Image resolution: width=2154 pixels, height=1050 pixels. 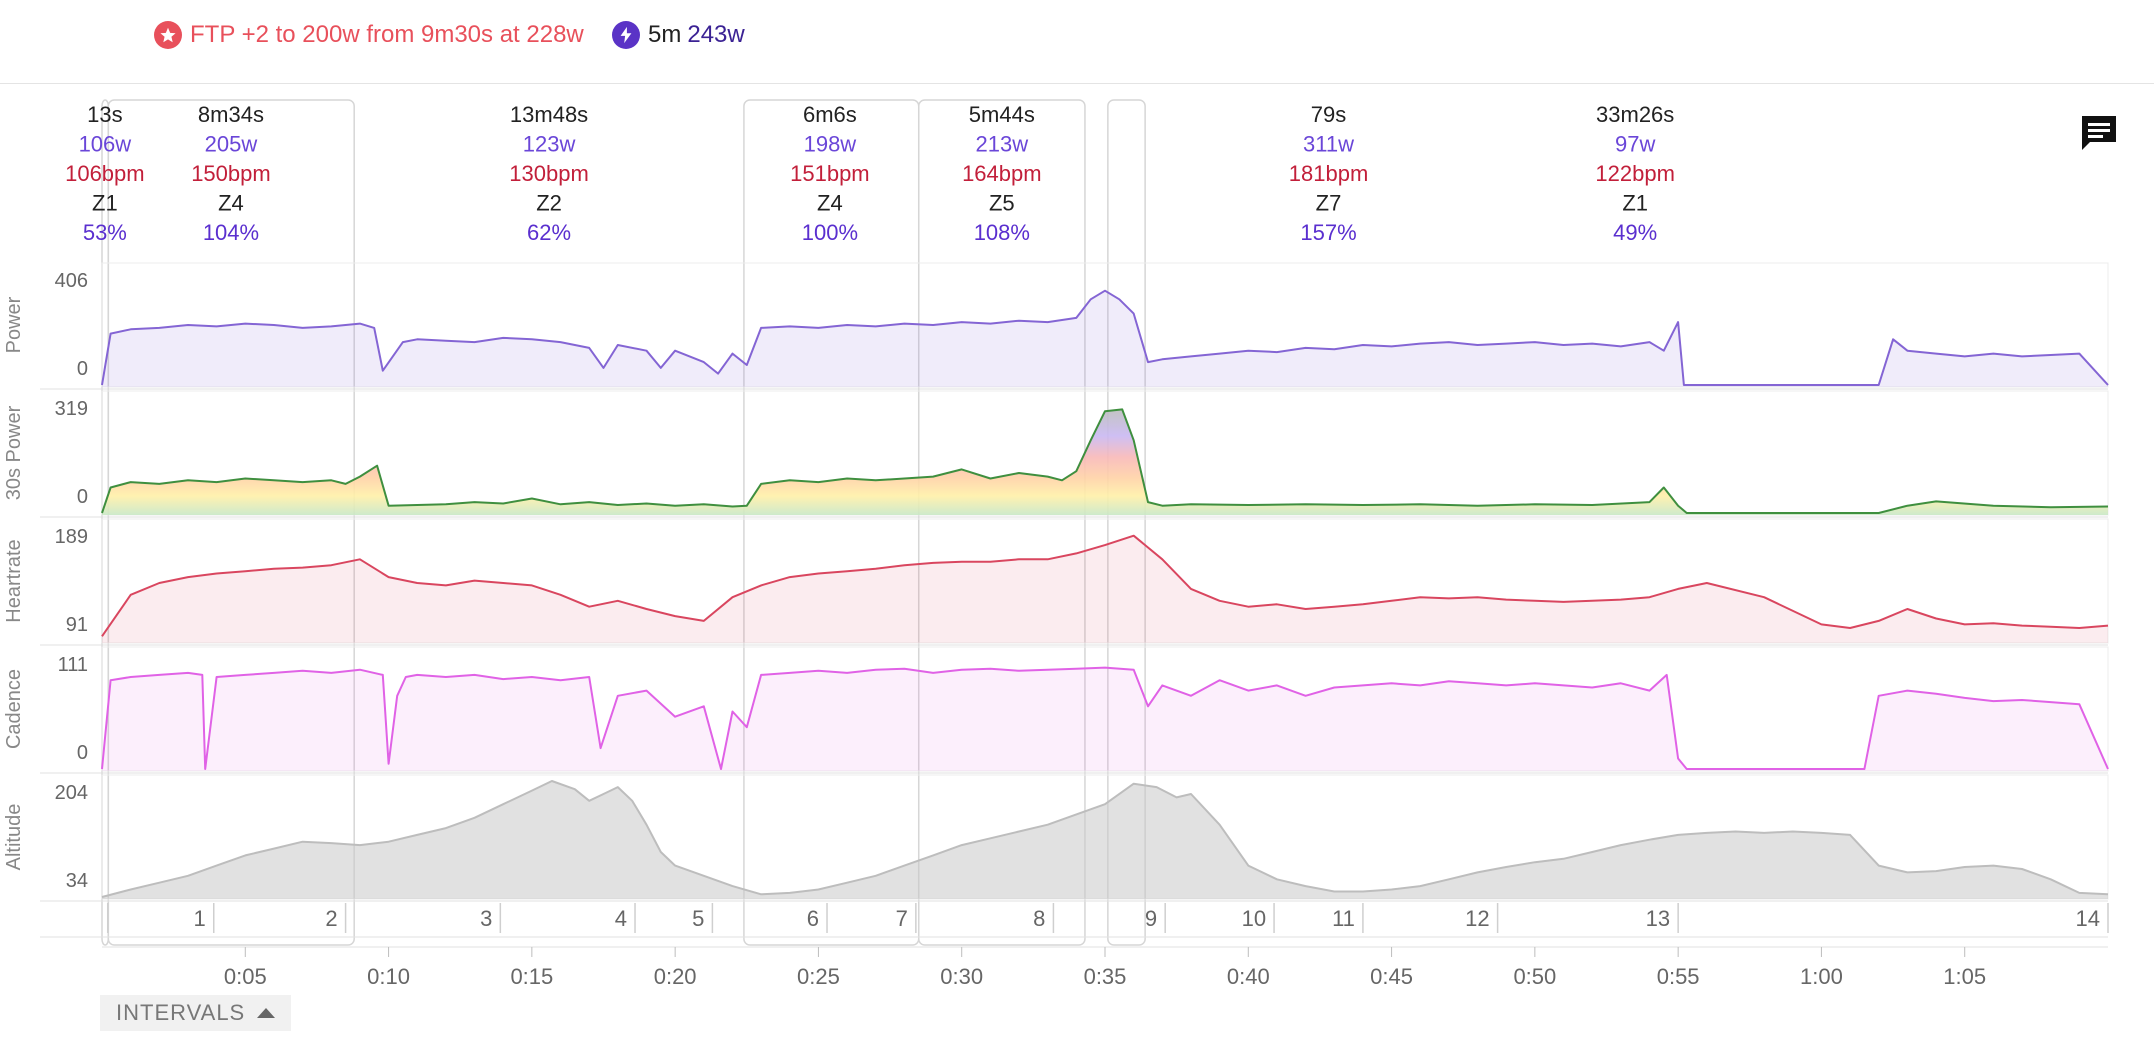 I want to click on x-tick-label: 1:05, so click(x=1964, y=976).